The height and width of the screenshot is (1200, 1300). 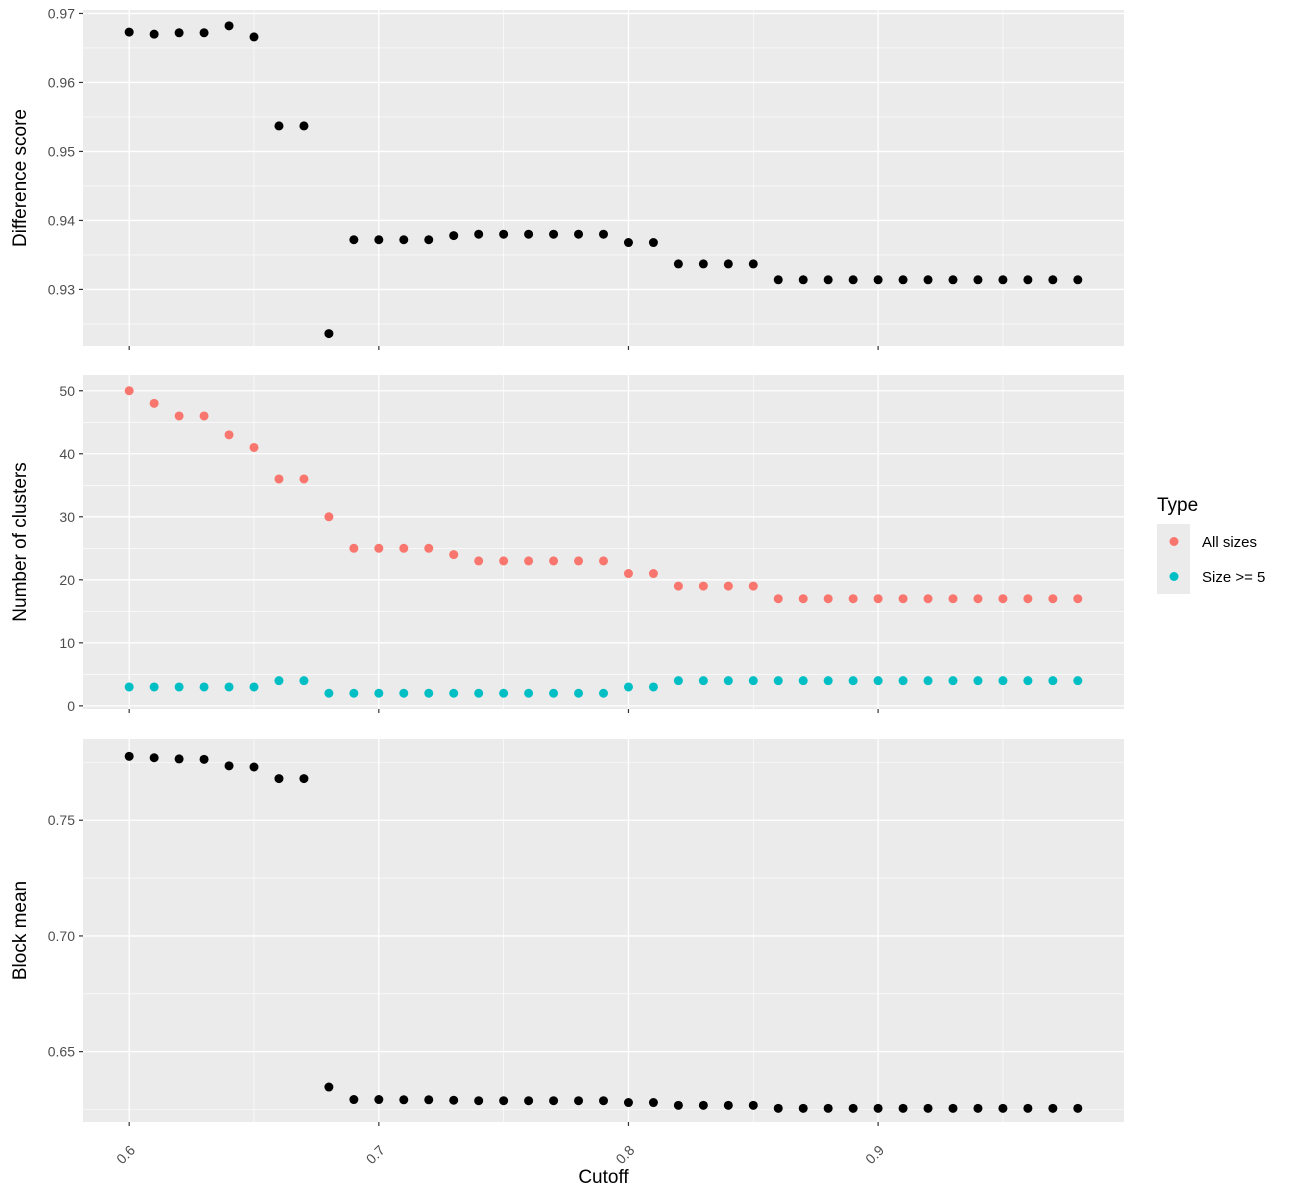 I want to click on legend-items: All sizes Size >= 5, so click(x=1211, y=559).